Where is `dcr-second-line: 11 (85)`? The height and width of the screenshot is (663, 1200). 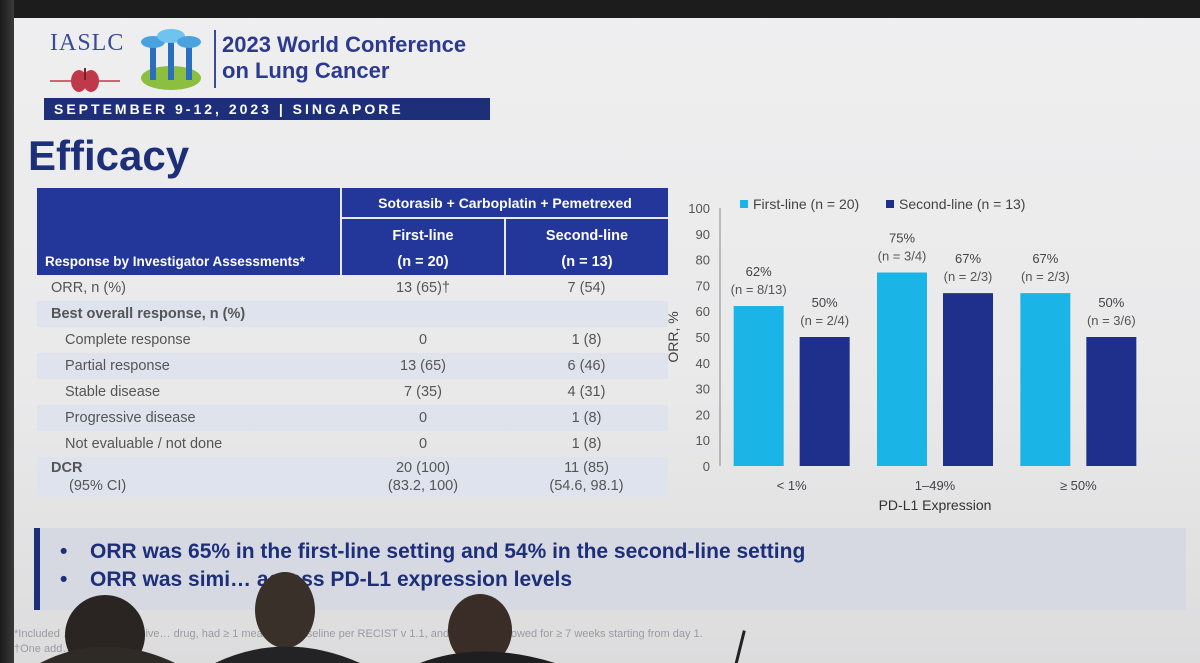
dcr-second-line: 11 (85) is located at coordinates (586, 468).